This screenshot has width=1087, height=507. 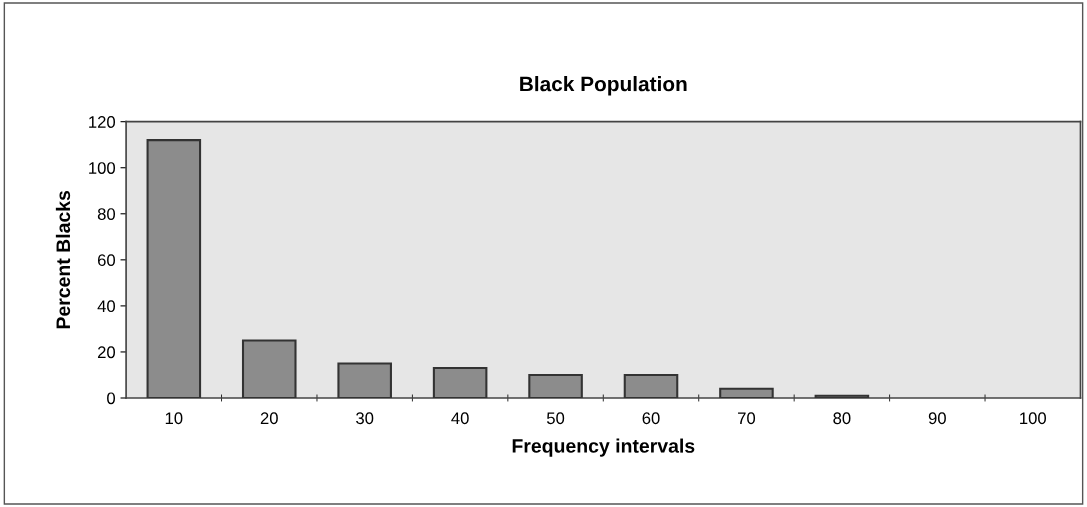 I want to click on x-tick-label: 90, so click(x=937, y=418).